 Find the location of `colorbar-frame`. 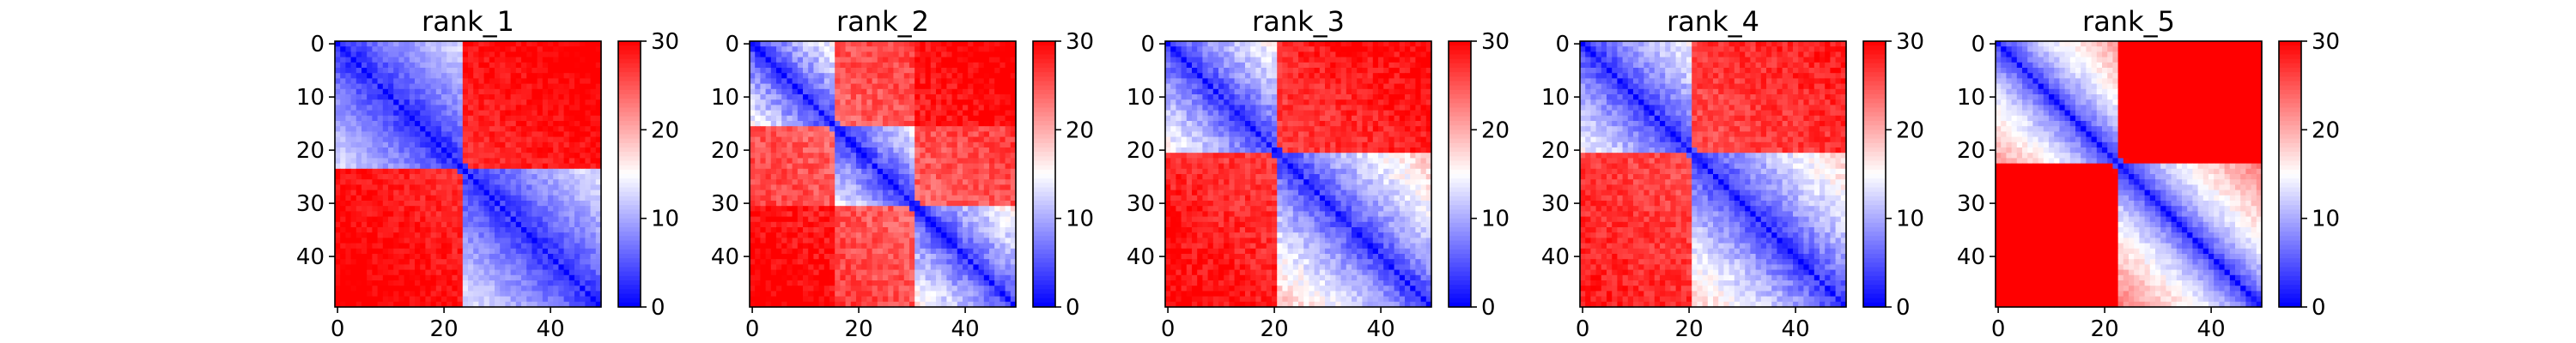

colorbar-frame is located at coordinates (629, 174).